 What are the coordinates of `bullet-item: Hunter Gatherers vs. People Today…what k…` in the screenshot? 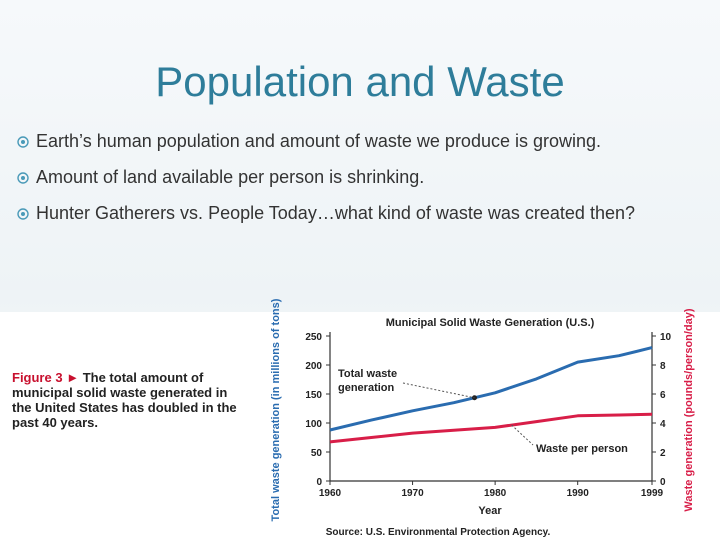 It's located at (361, 213).